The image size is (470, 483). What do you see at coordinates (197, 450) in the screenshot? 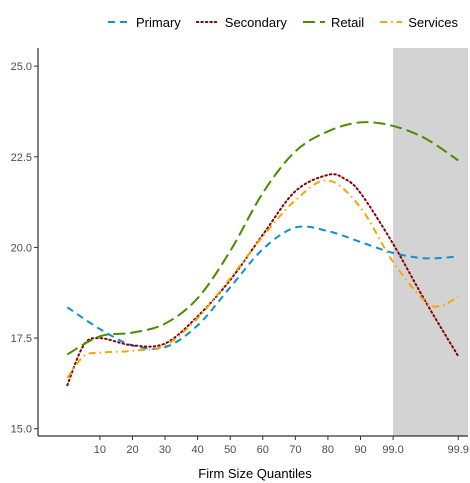
I see `x-tick-label: 40` at bounding box center [197, 450].